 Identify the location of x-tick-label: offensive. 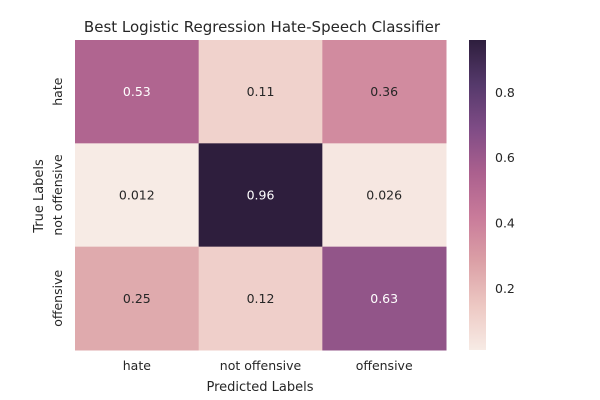
(384, 365).